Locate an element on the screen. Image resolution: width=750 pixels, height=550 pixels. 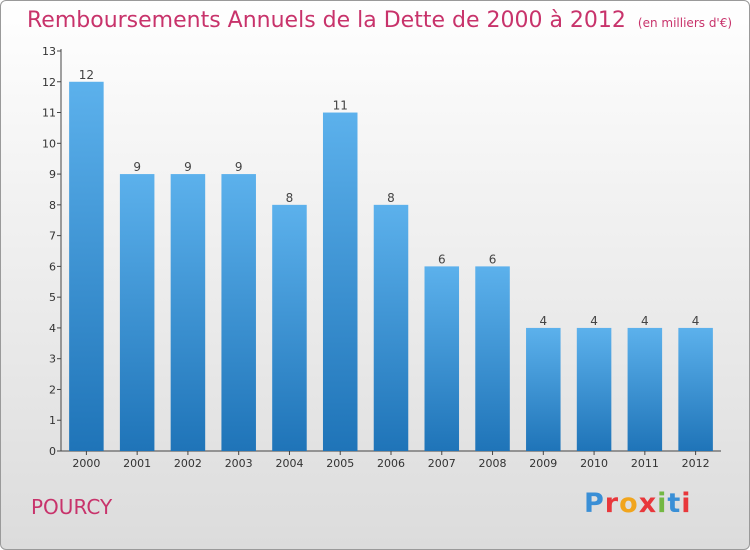
x-tick-label: 2010 is located at coordinates (594, 463).